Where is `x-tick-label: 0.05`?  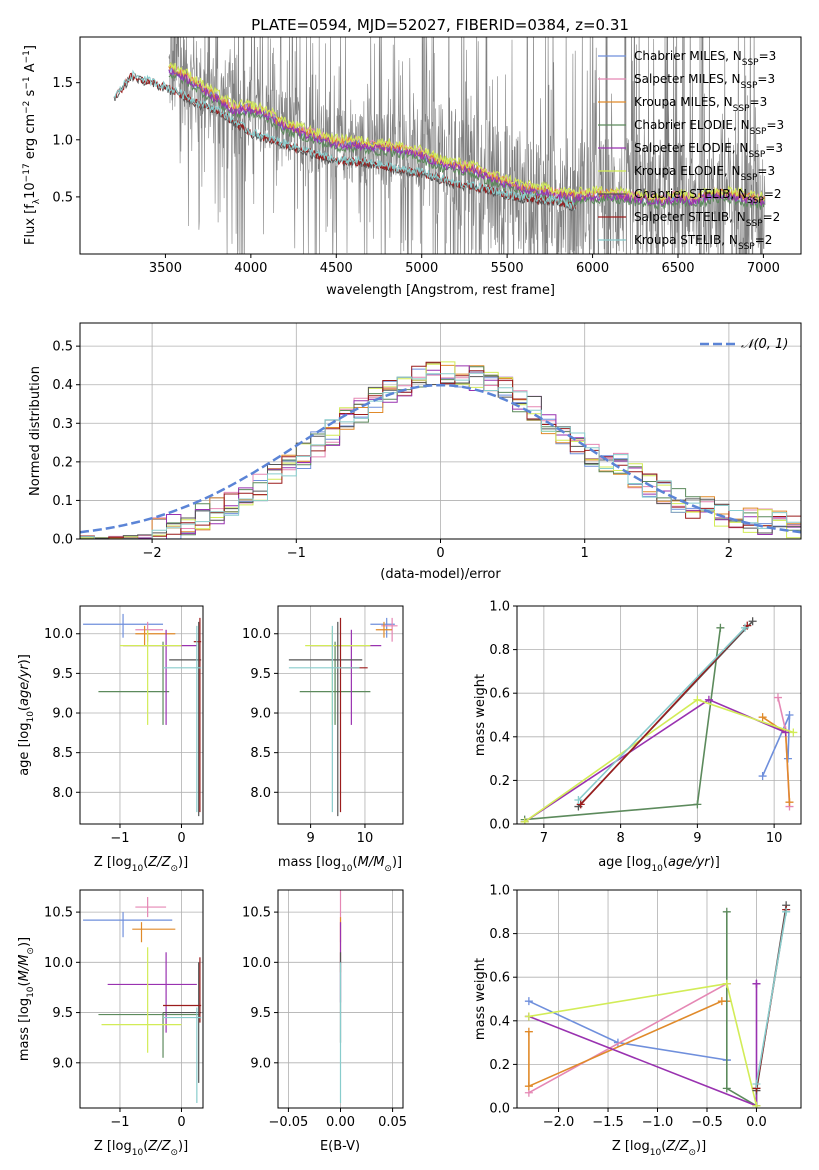
x-tick-label: 0.05 is located at coordinates (392, 1122).